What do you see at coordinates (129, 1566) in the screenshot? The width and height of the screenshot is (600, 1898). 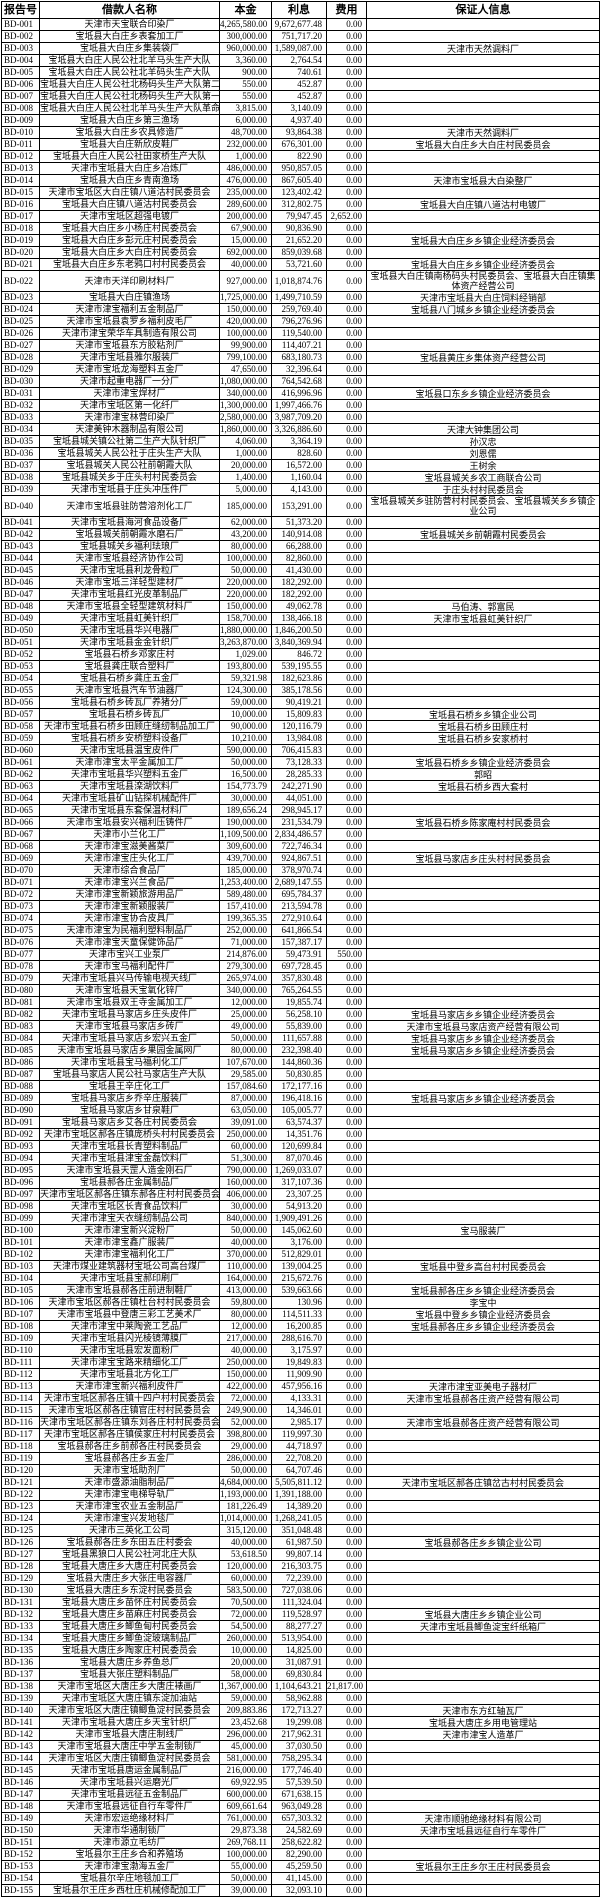 I see `borrower-cell: 宝坻县大唐庄乡大唐庄村民委员会` at bounding box center [129, 1566].